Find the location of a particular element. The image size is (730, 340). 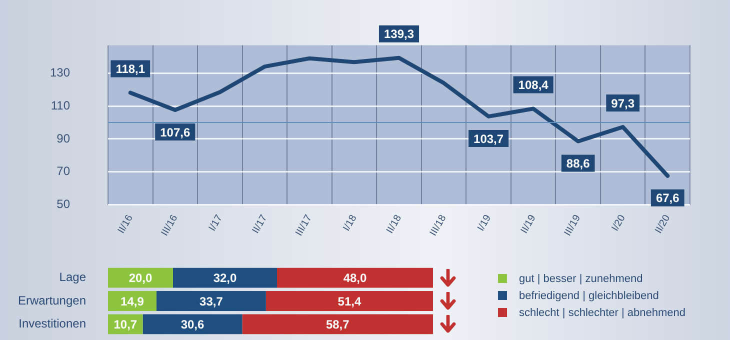

legend-label: schlecht | schlechter | abnehmend is located at coordinates (602, 312).